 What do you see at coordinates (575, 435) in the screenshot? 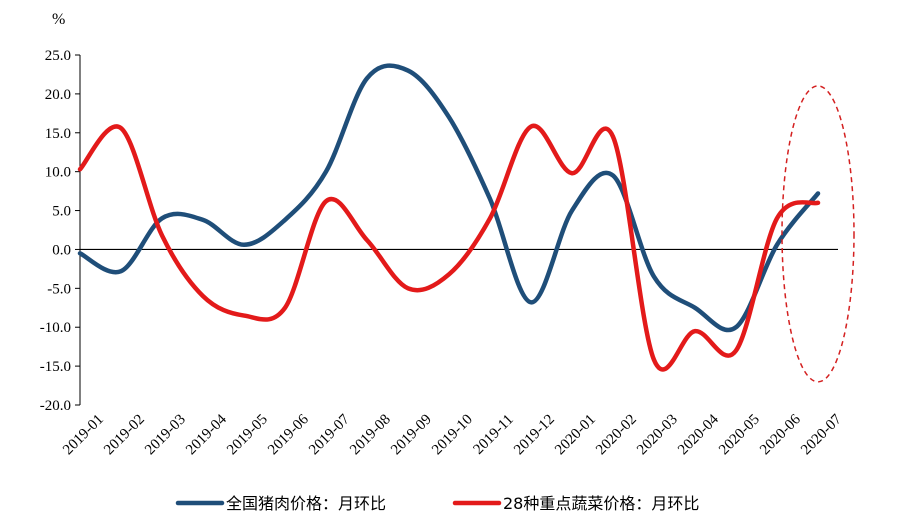
I see `x-tick-label: 2020-01` at bounding box center [575, 435].